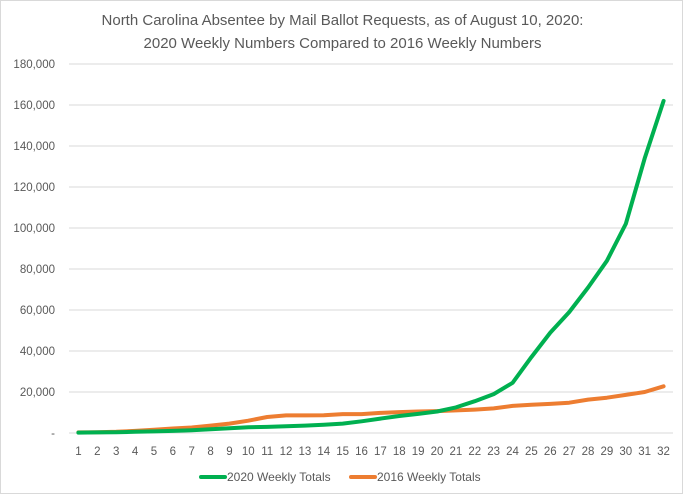  I want to click on x-tick-label: 7, so click(191, 452).